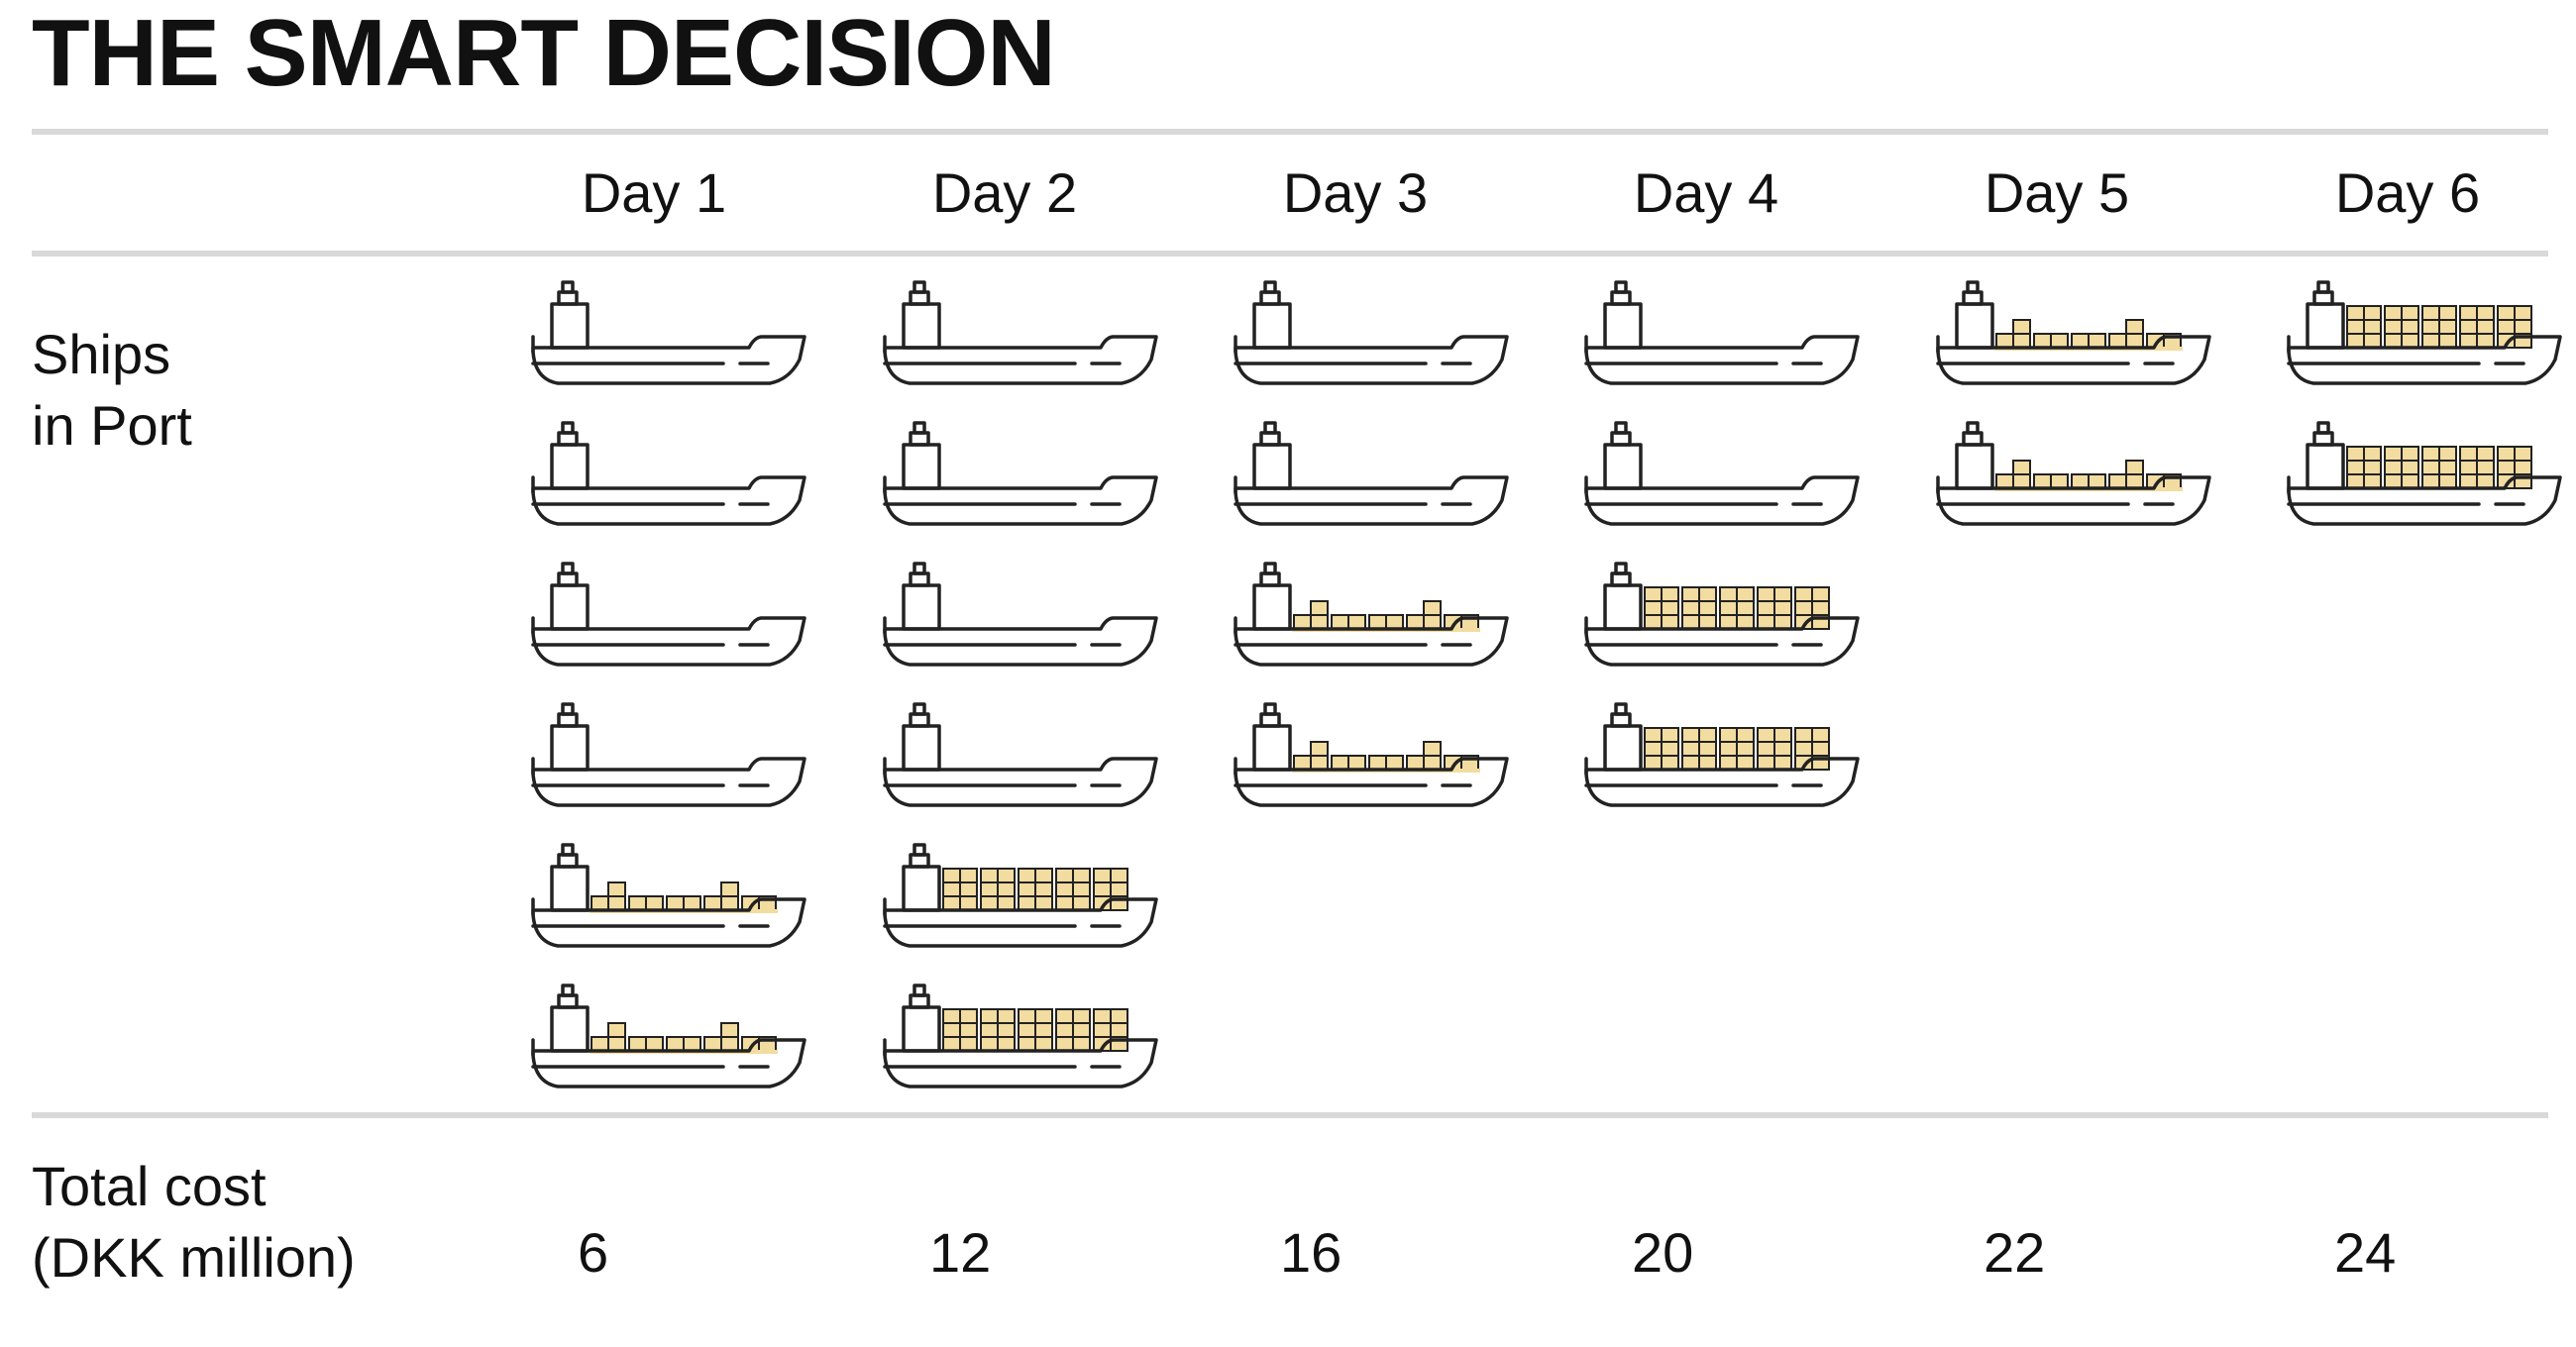 This screenshot has width=2576, height=1347. I want to click on ship-icon-day1-4-empty, so click(668, 754).